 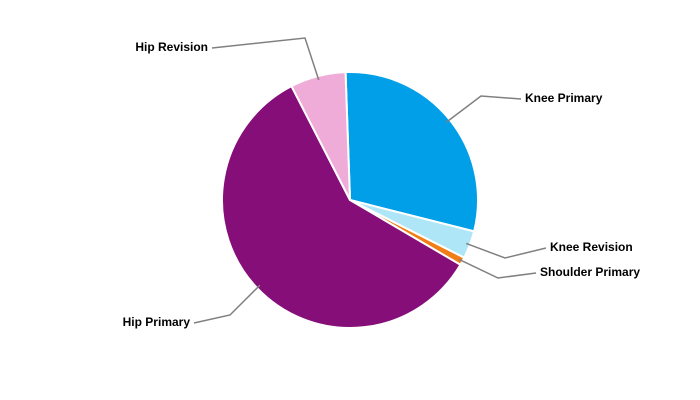 What do you see at coordinates (590, 272) in the screenshot?
I see `slice-label: Shoulder Primary` at bounding box center [590, 272].